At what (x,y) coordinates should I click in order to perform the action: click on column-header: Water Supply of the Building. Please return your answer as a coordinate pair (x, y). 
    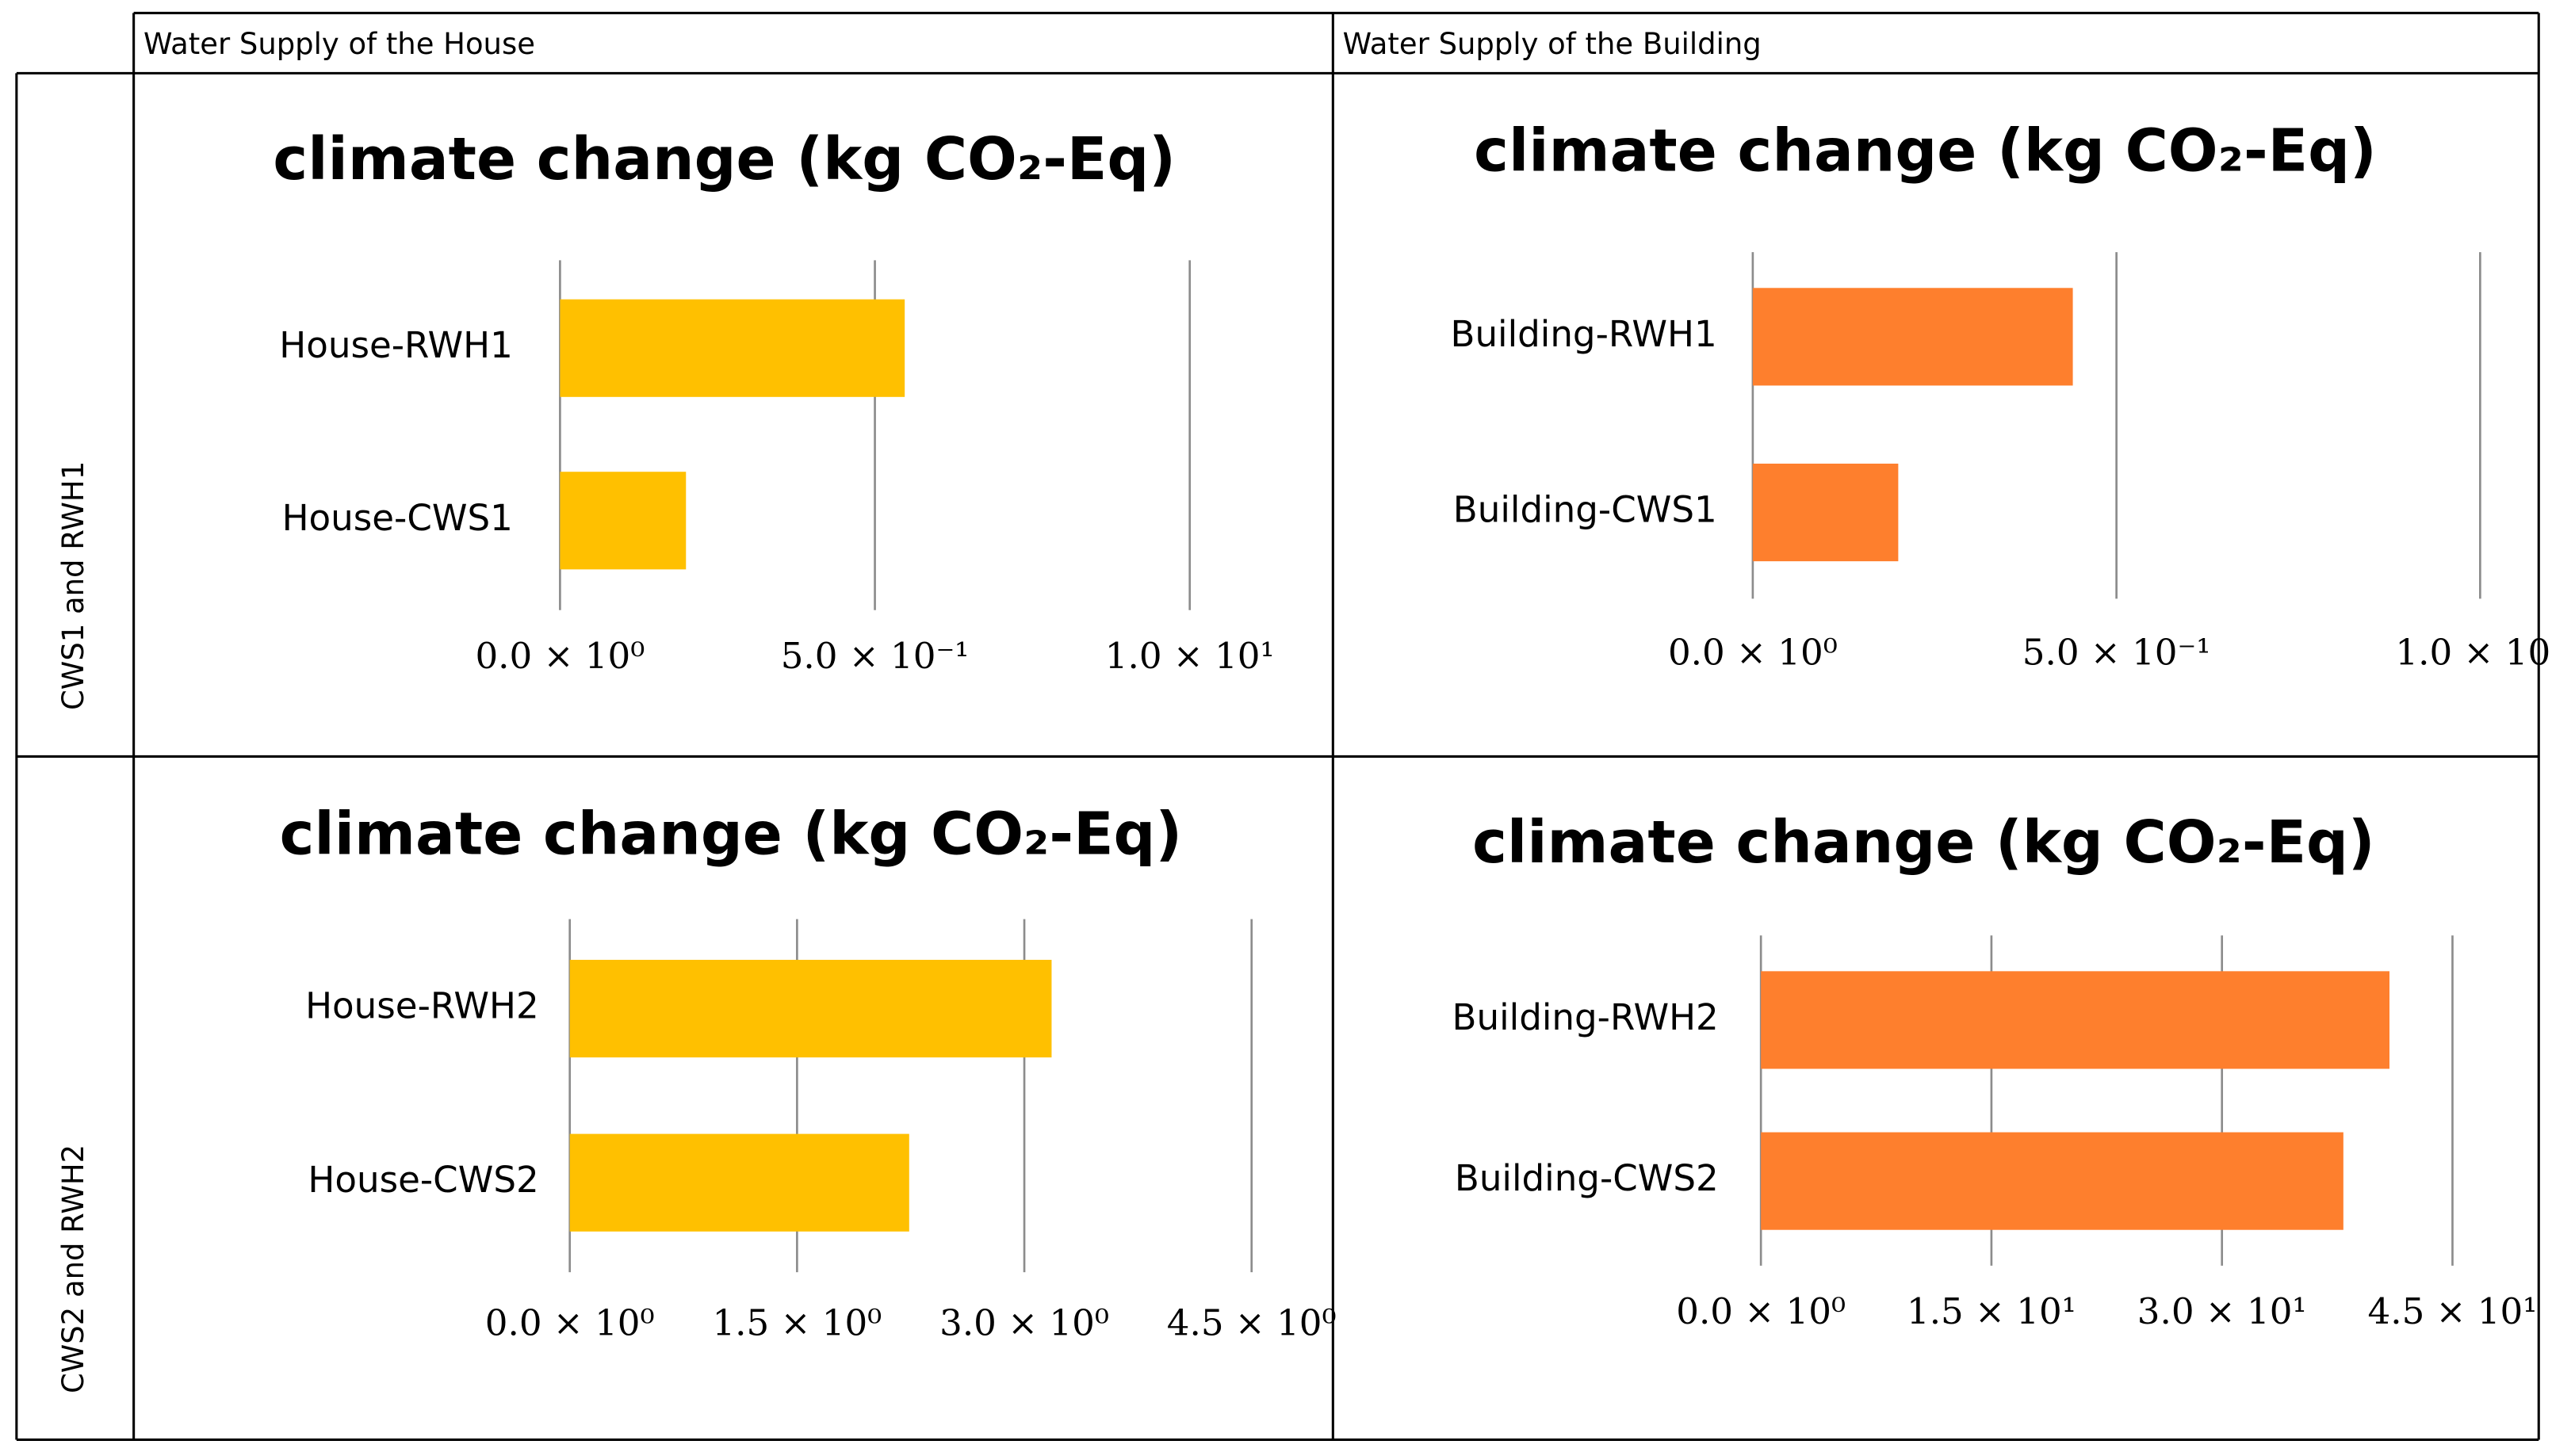
    Looking at the image, I should click on (1553, 44).